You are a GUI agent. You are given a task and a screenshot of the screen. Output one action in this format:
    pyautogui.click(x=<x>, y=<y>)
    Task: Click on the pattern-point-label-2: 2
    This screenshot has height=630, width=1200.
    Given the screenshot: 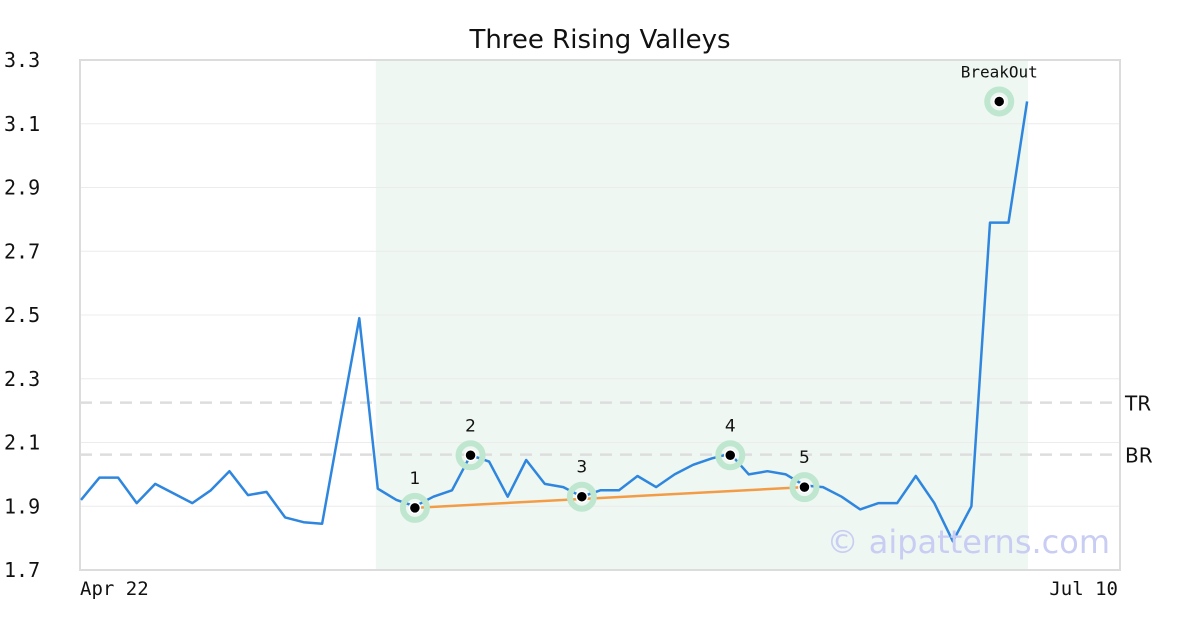 What is the action you would take?
    pyautogui.click(x=470, y=426)
    